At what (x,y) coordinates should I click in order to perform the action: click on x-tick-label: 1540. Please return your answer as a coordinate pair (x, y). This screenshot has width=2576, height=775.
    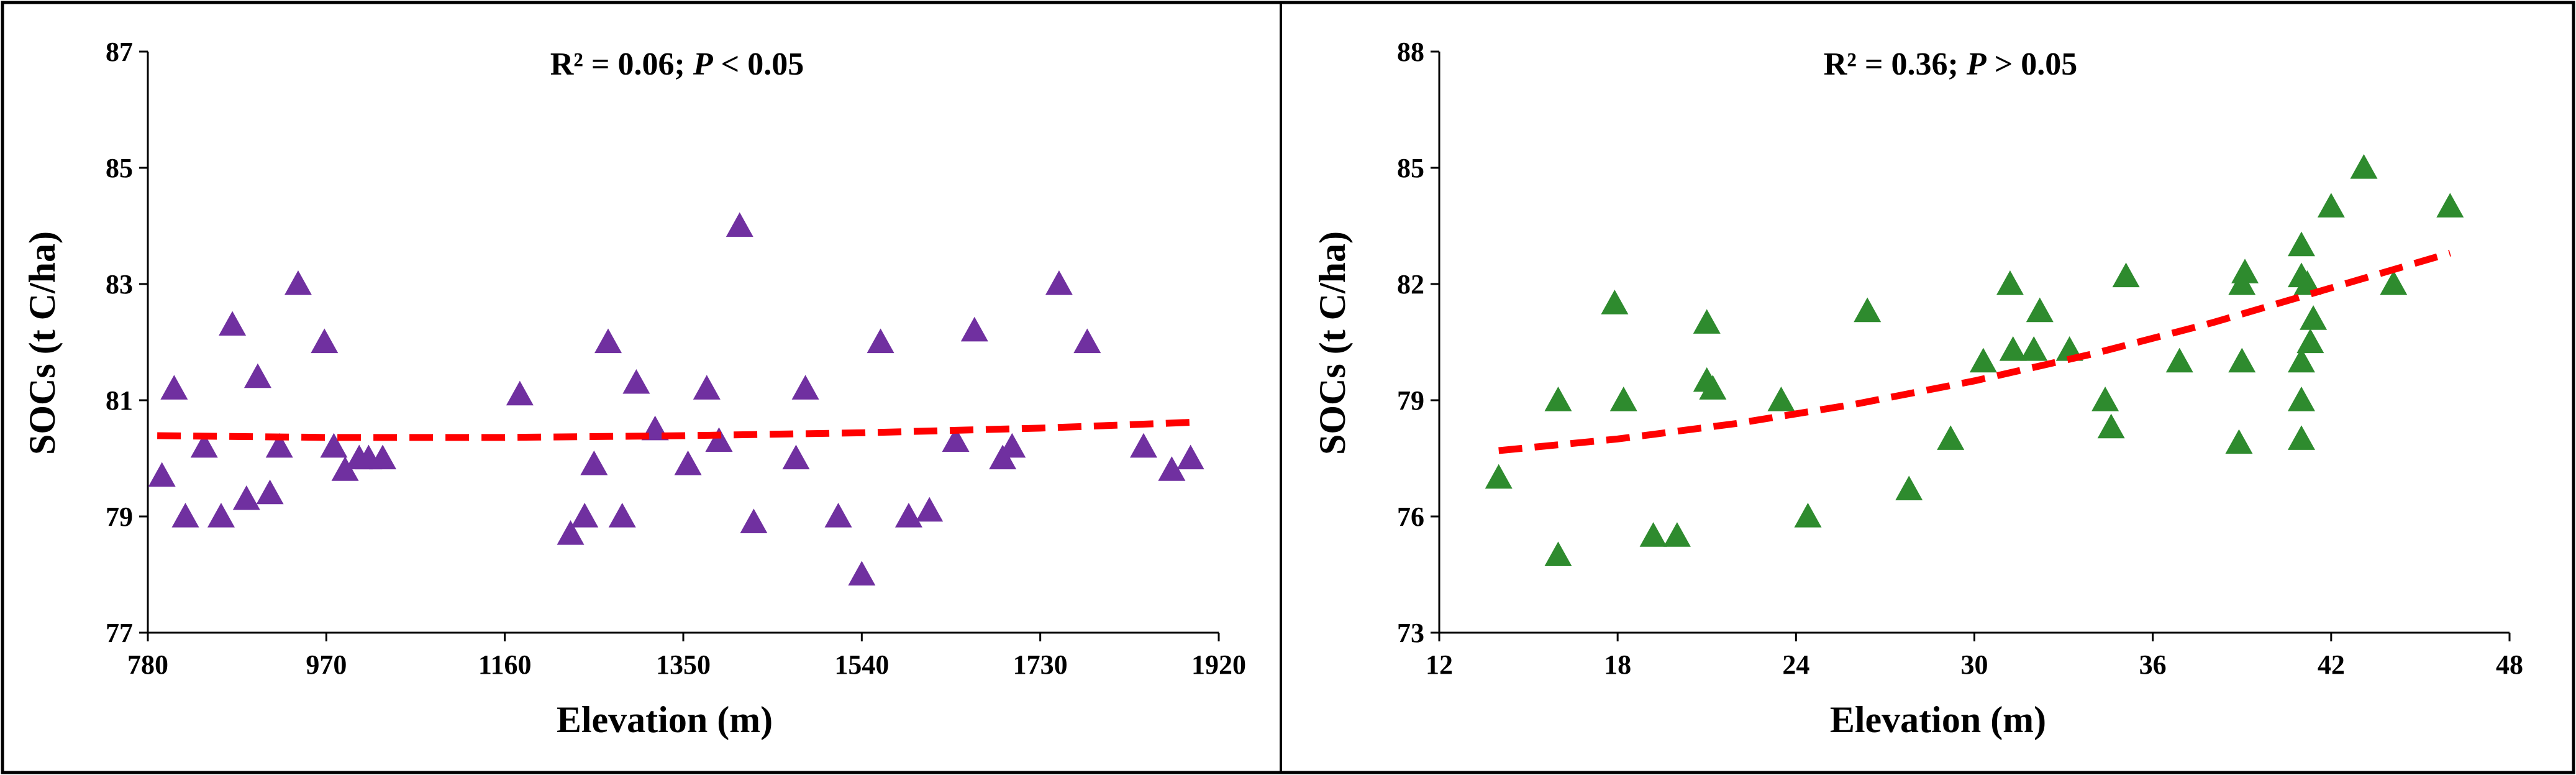
    Looking at the image, I should click on (861, 664).